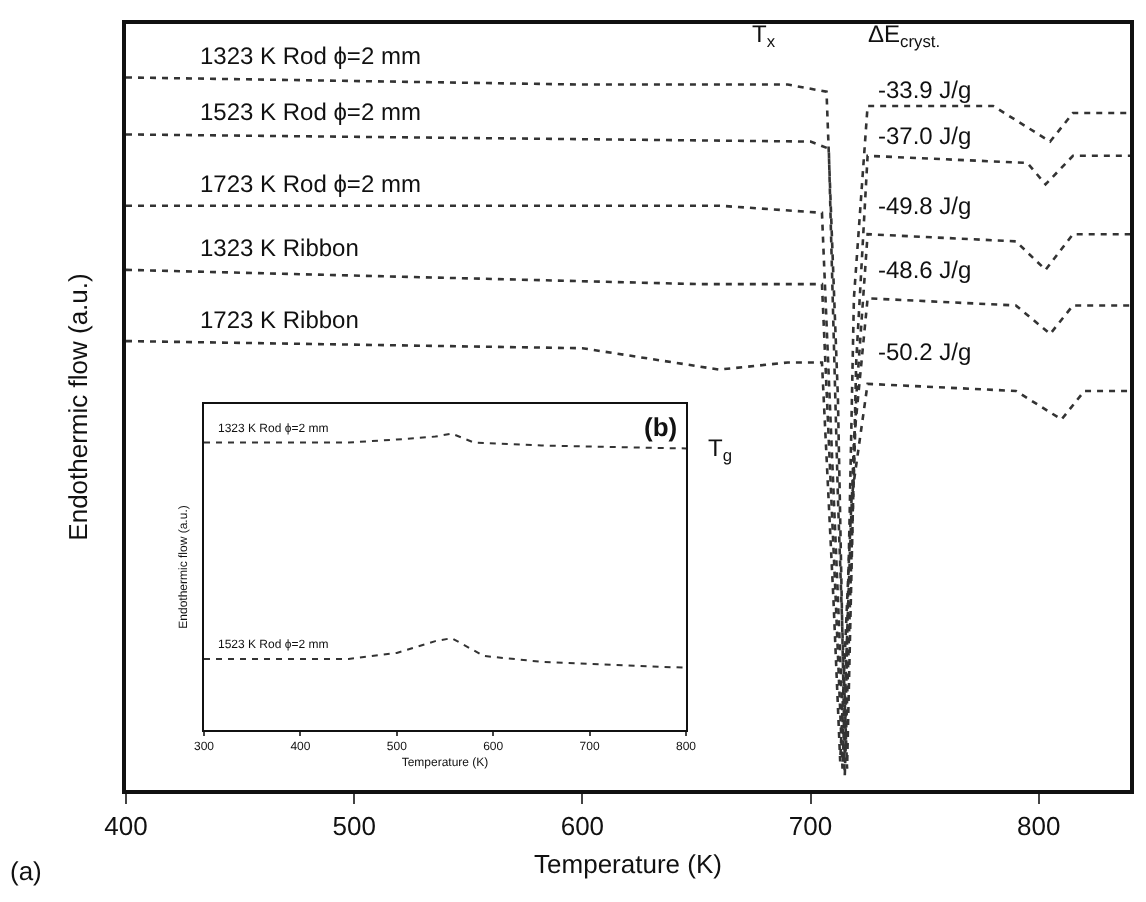  I want to click on x-tick-label: 800, so click(1039, 826).